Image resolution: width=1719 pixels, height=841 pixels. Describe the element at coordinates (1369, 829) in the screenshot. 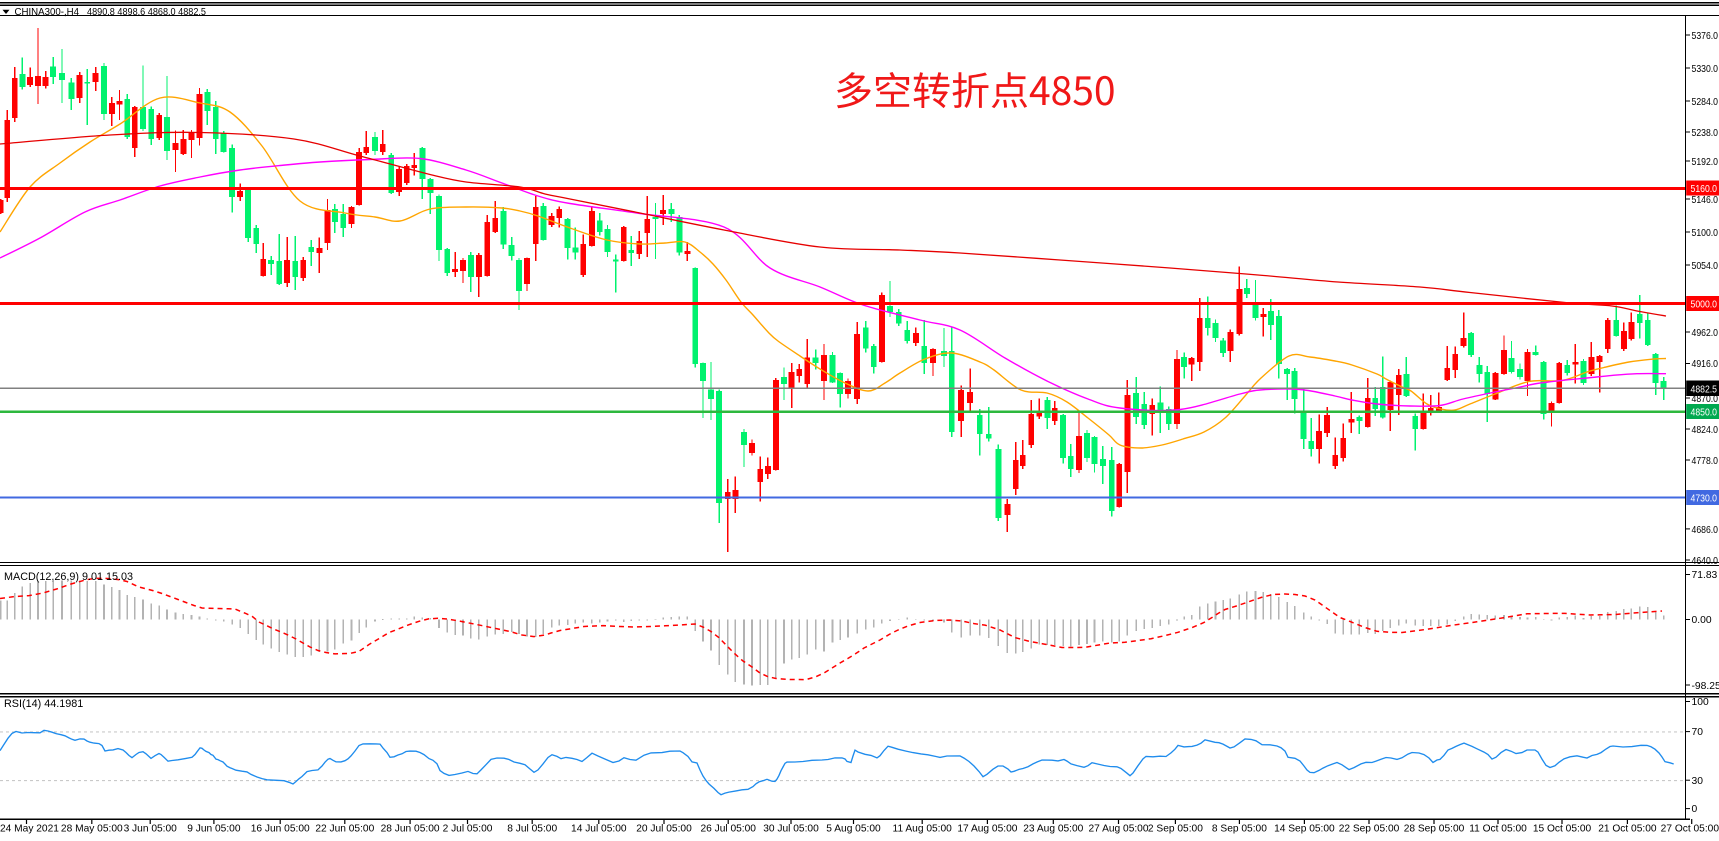

I see `svg-text: 22 Sep 05:00` at that location.